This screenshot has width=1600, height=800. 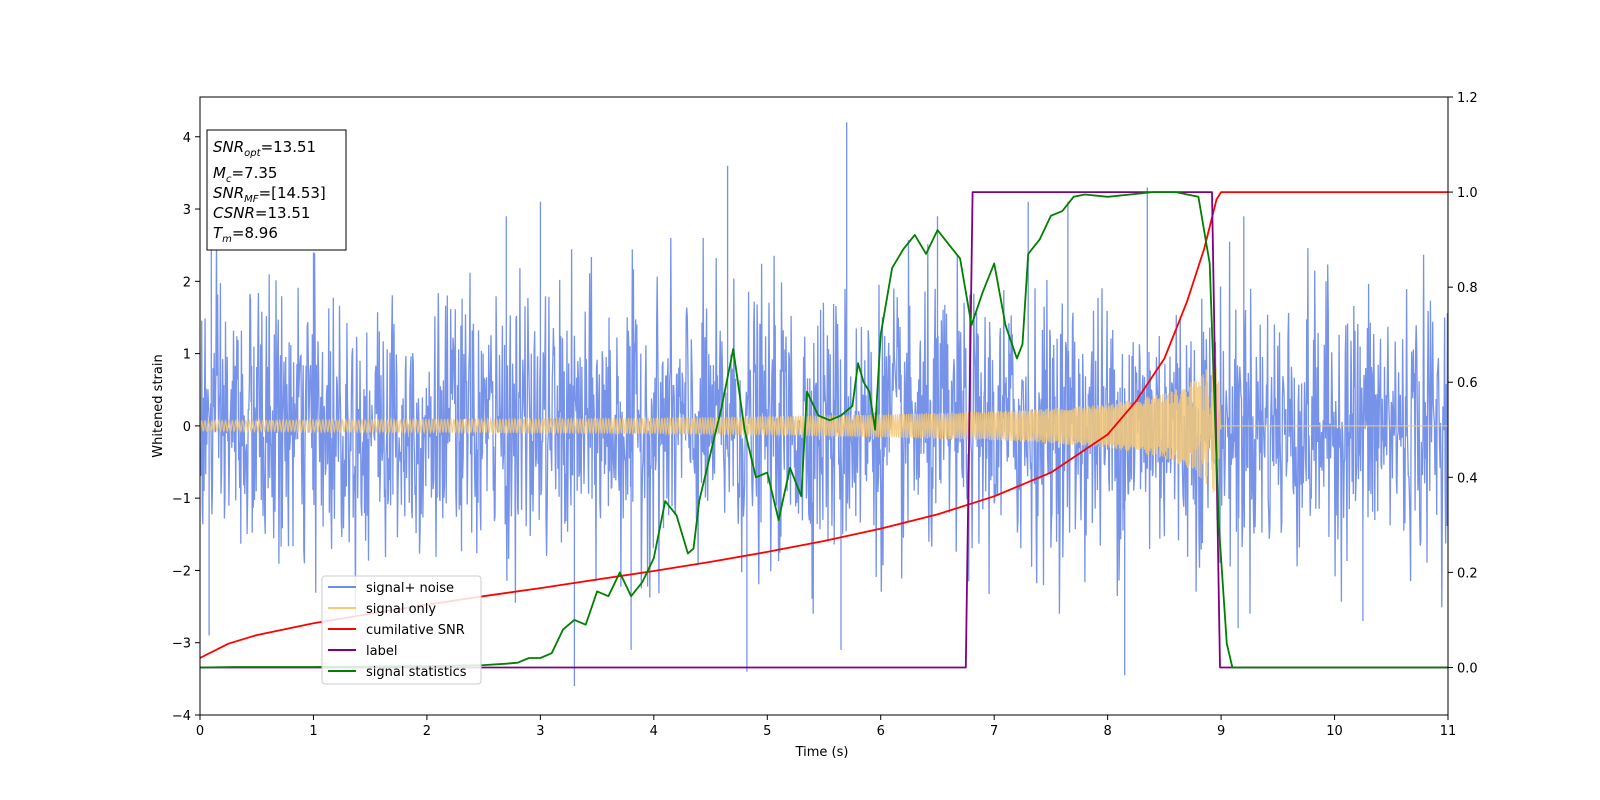 What do you see at coordinates (181, 716) in the screenshot?
I see `y-left-tick-label: −4` at bounding box center [181, 716].